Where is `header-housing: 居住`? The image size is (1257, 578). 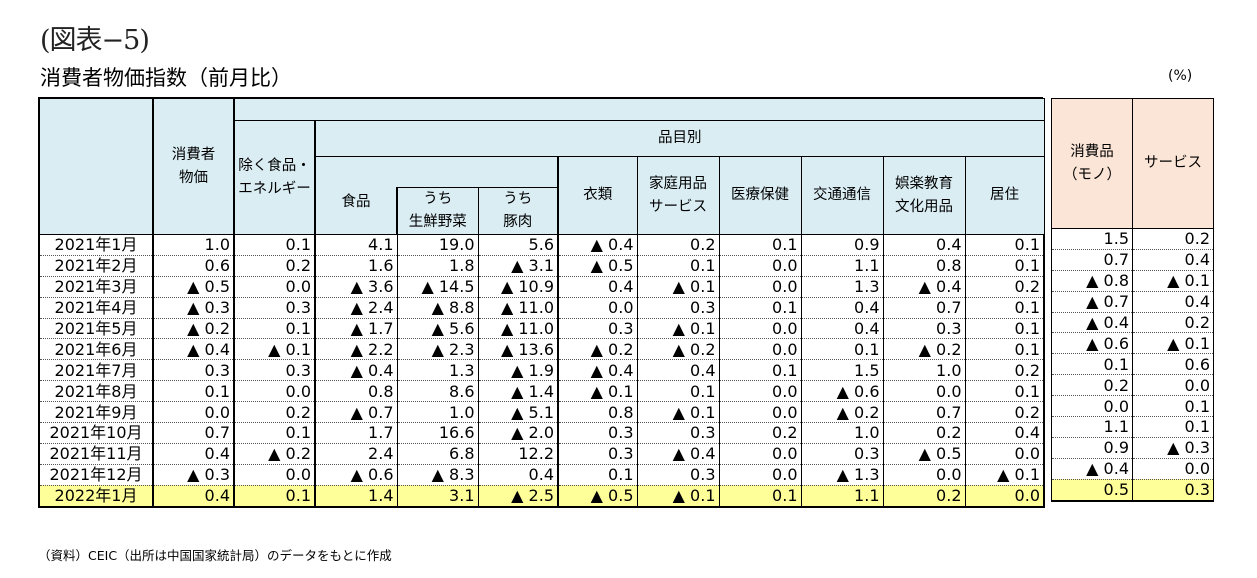 header-housing: 居住 is located at coordinates (1004, 195).